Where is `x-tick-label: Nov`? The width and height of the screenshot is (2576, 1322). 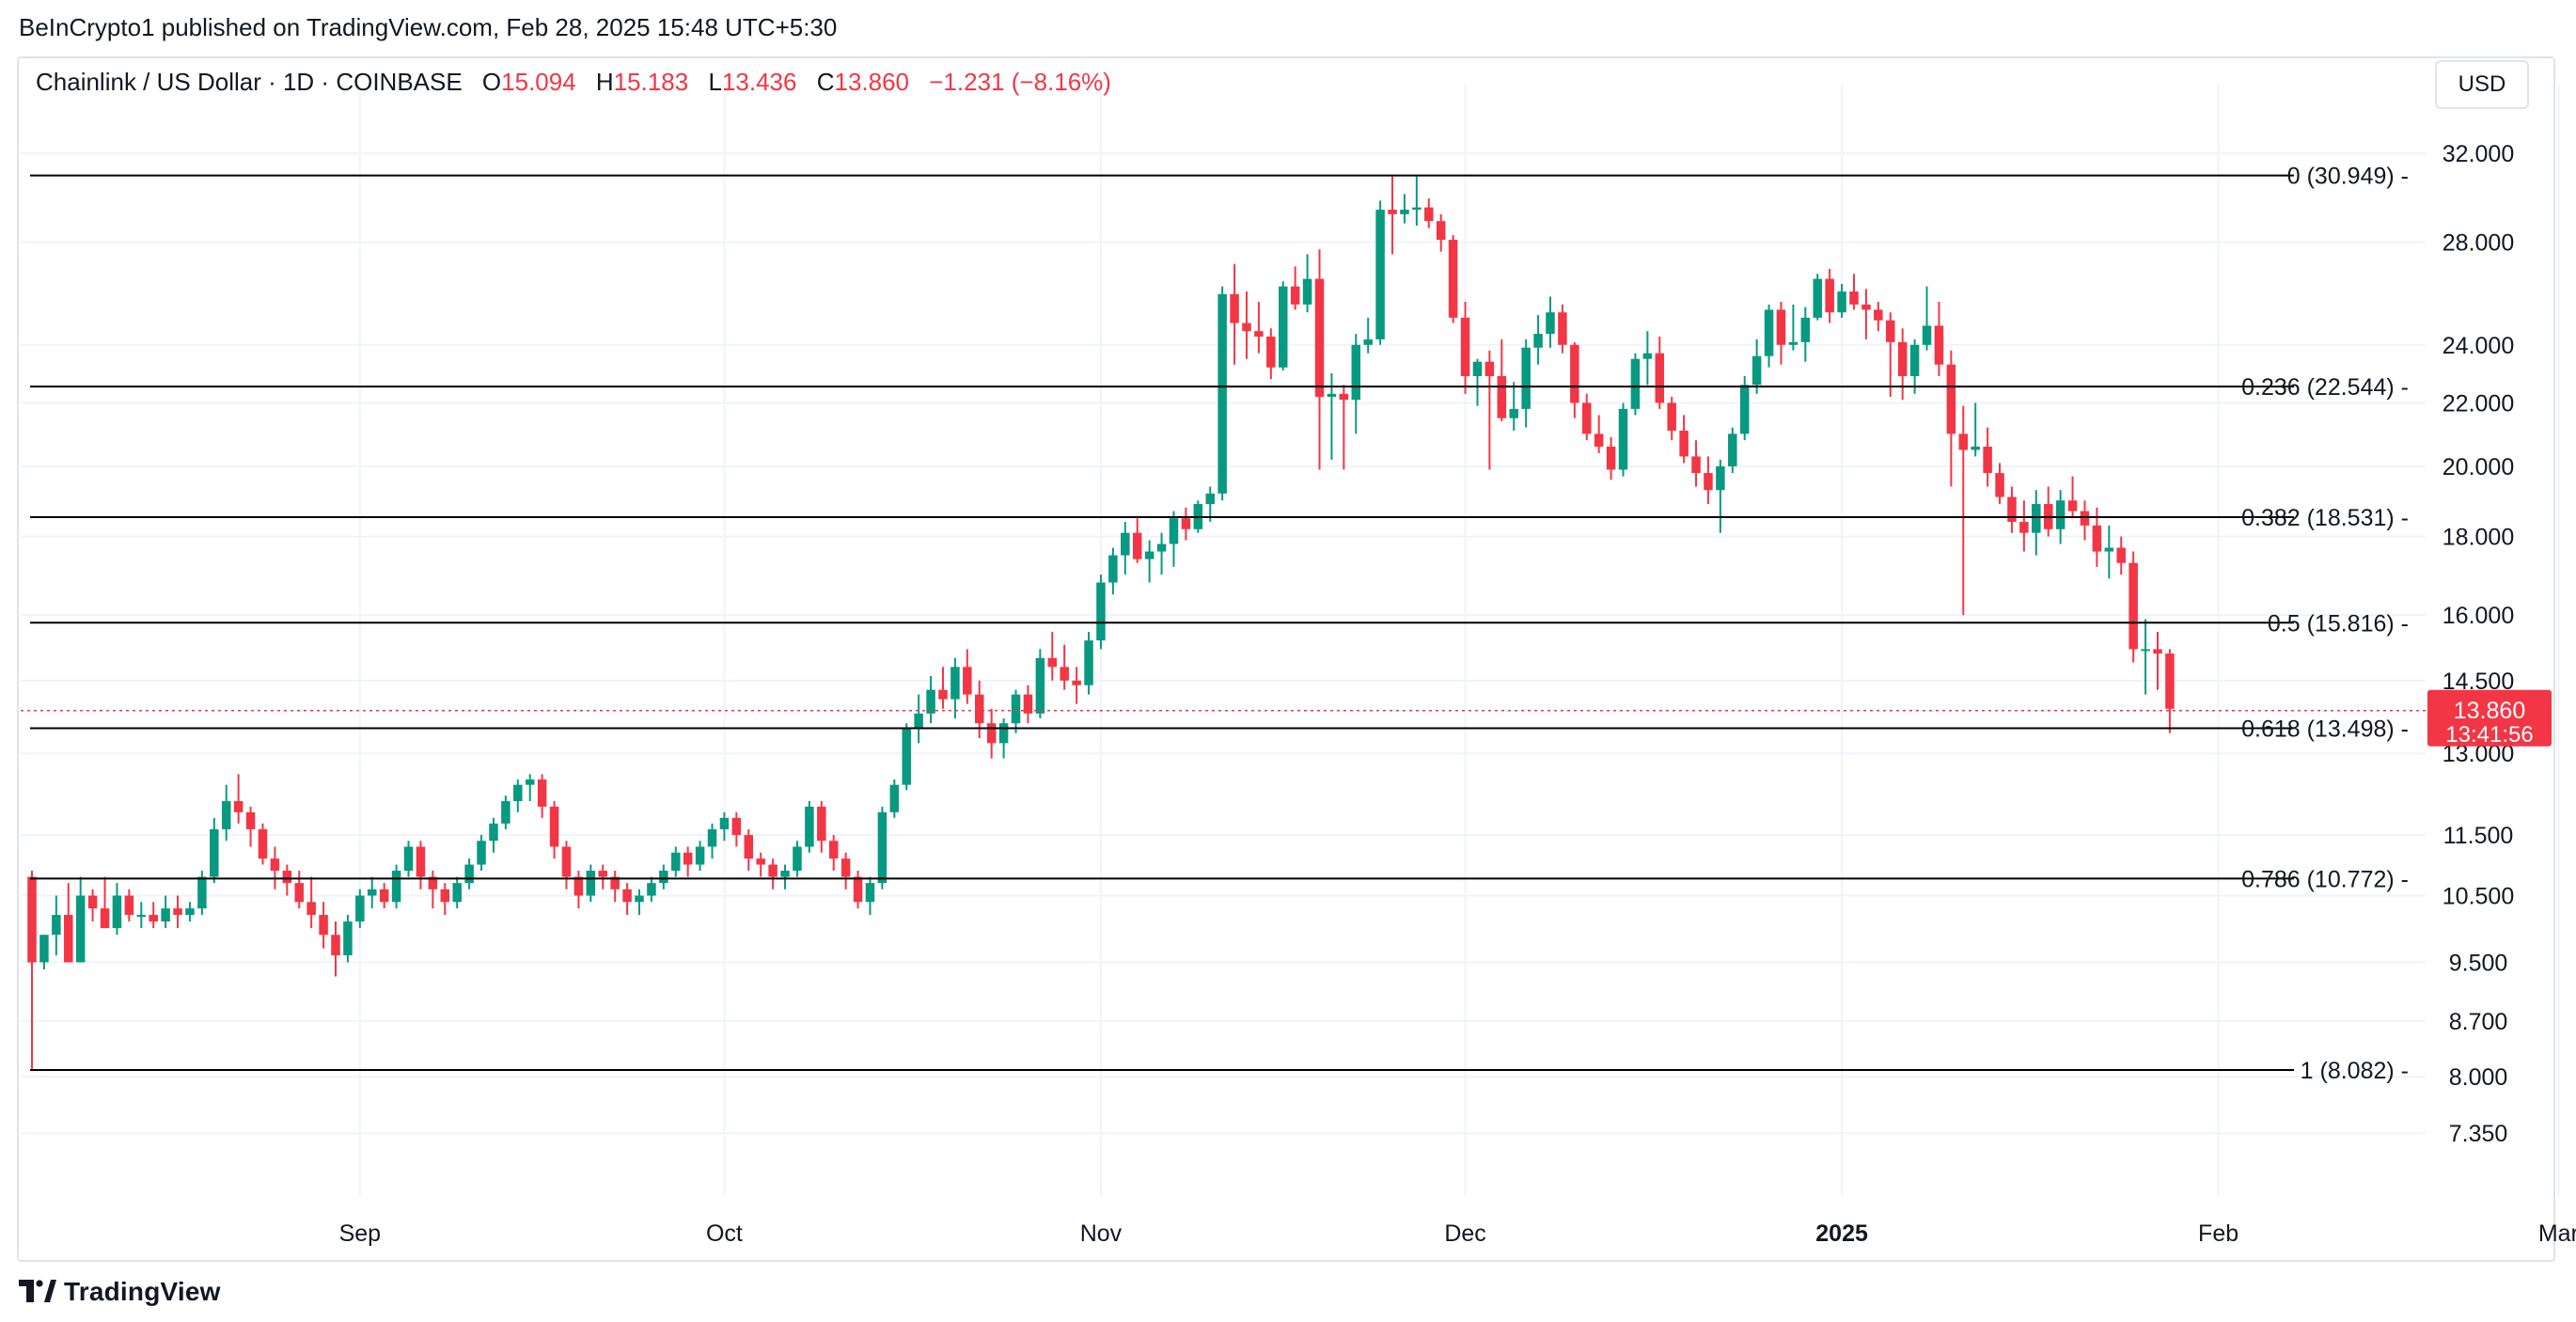
x-tick-label: Nov is located at coordinates (1101, 1233).